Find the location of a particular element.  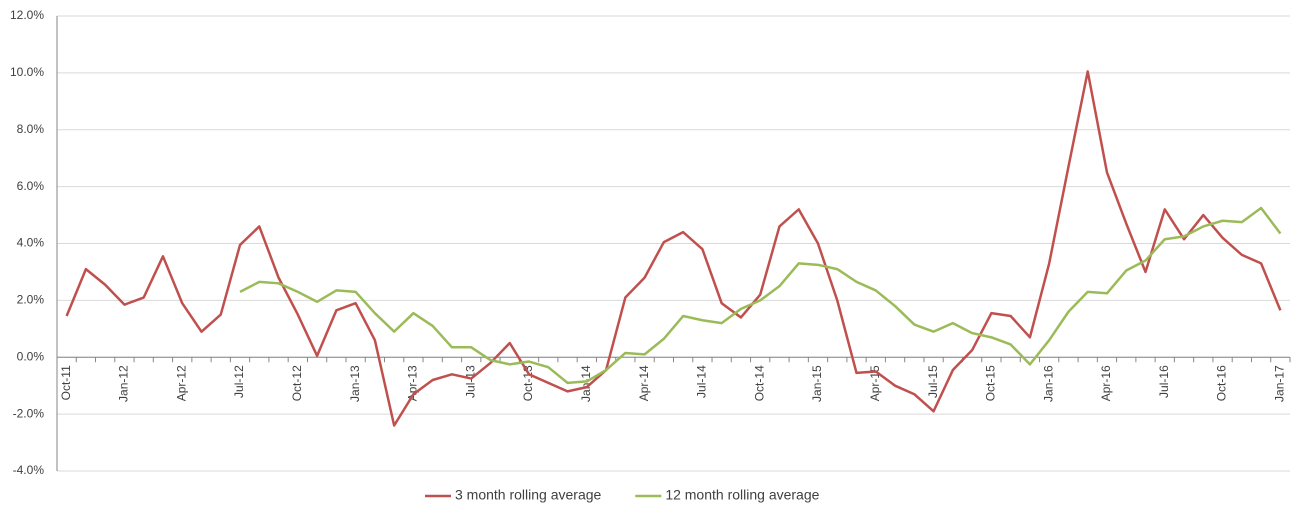

x-tick-label: Oct-16 is located at coordinates (1222, 383).